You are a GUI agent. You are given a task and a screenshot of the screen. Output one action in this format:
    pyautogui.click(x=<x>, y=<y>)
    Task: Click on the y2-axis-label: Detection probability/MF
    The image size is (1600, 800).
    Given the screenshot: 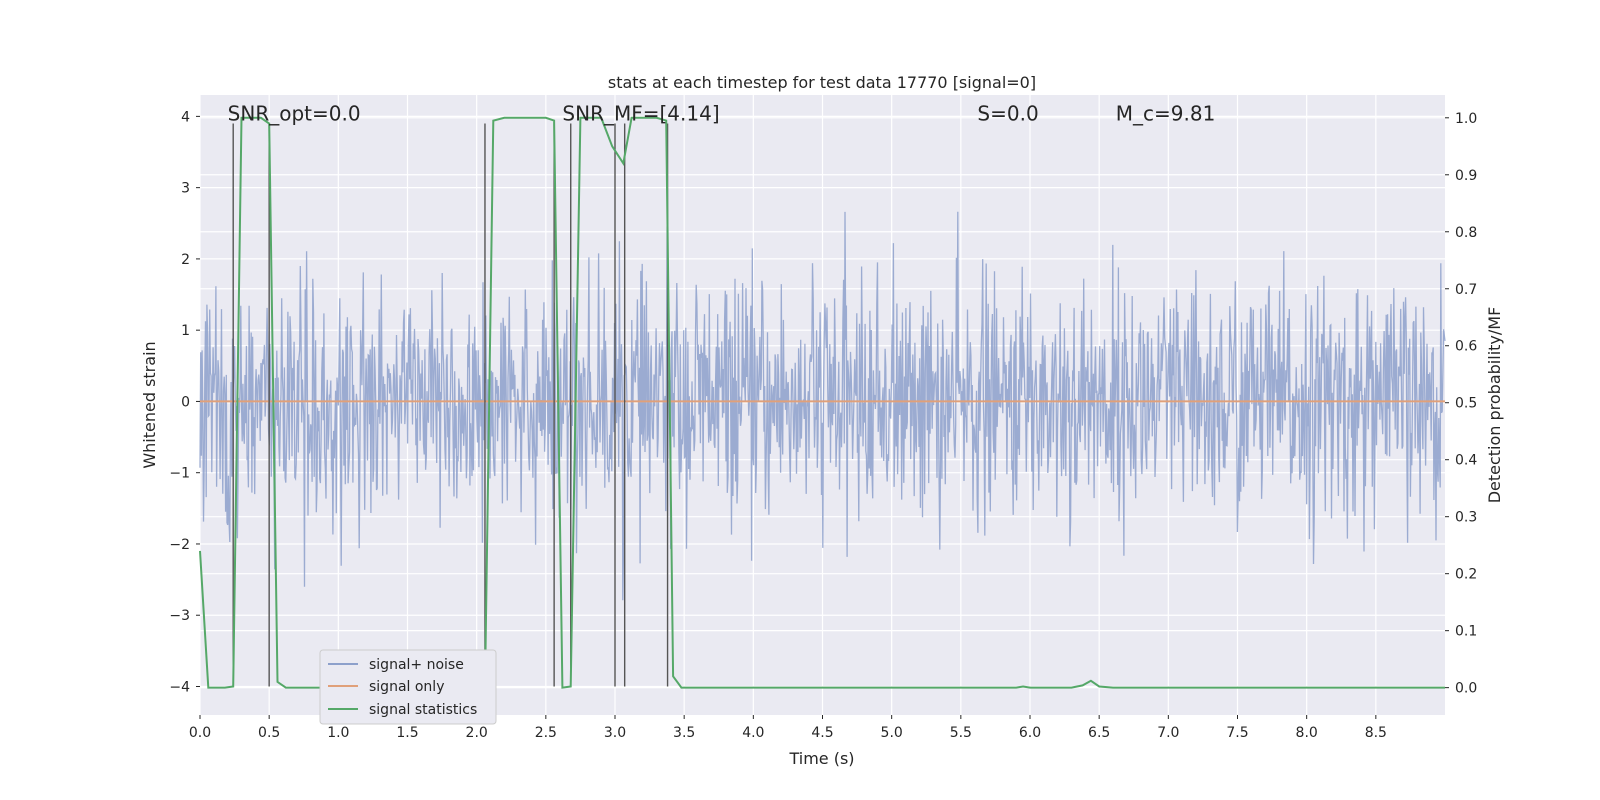 What is the action you would take?
    pyautogui.click(x=1494, y=405)
    